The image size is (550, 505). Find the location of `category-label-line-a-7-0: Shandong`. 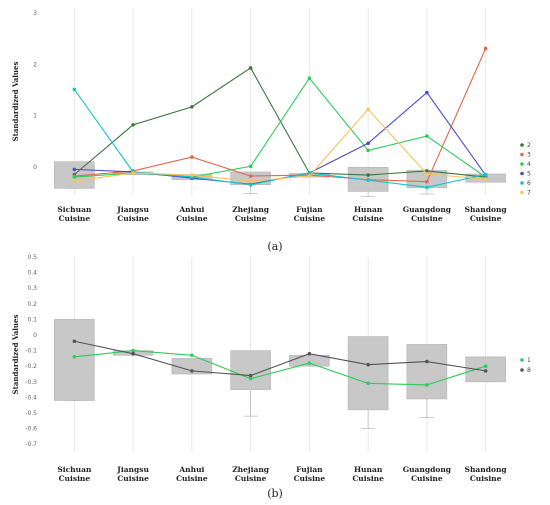

category-label-line-a-7-0: Shandong is located at coordinates (486, 209).